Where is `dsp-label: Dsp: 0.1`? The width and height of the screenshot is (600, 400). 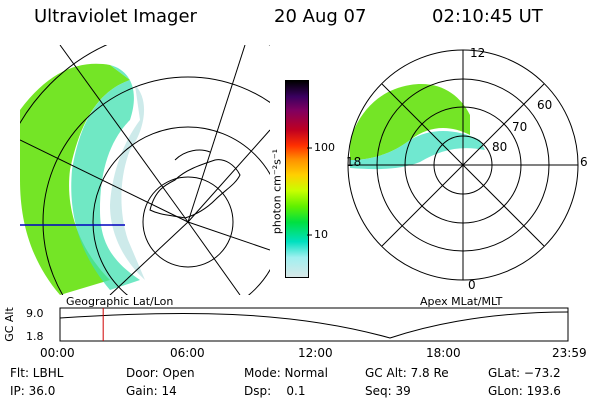
dsp-label: Dsp: 0.1 is located at coordinates (275, 391).